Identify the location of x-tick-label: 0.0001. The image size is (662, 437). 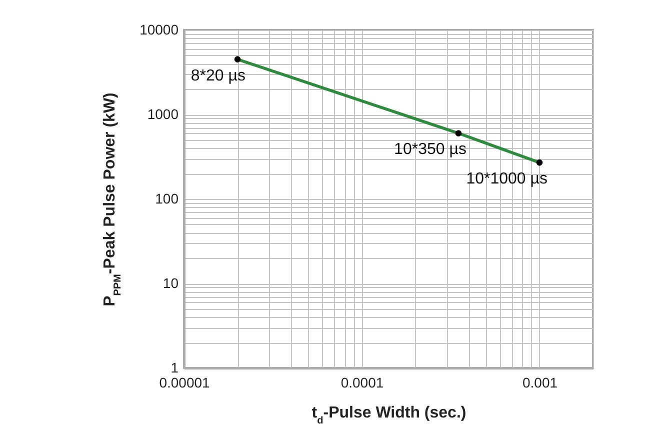
(362, 382).